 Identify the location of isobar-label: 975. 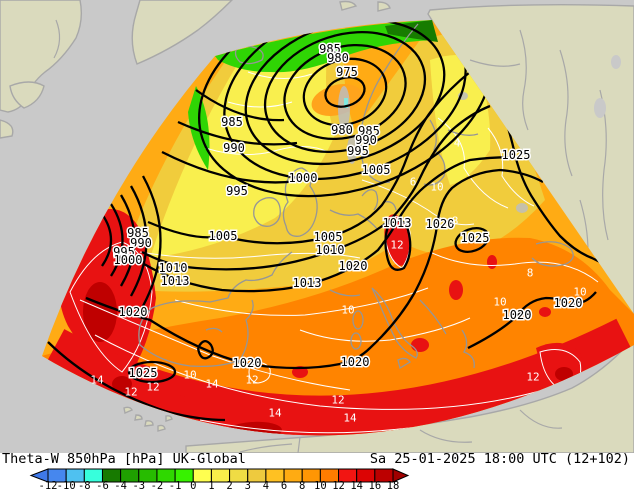
(347, 72).